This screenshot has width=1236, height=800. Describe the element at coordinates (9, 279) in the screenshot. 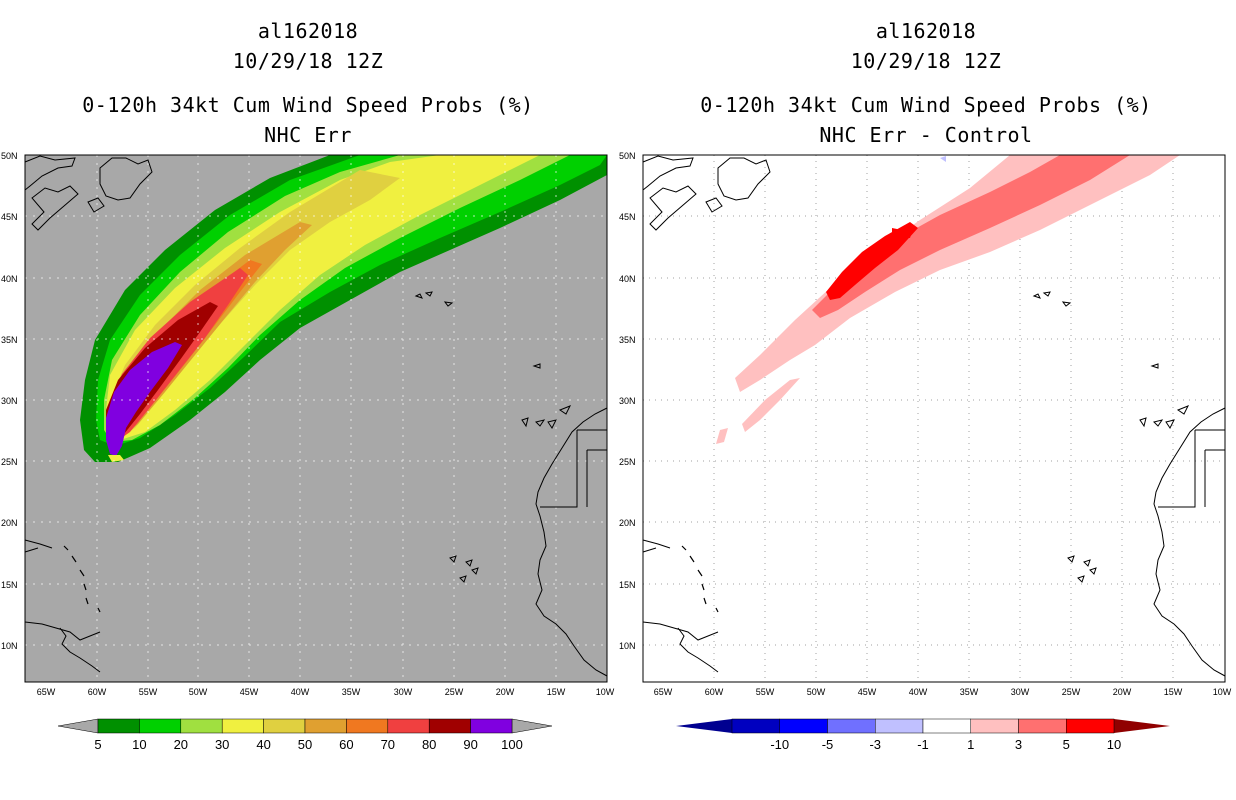

I see `left-lat-label: 40N` at that location.